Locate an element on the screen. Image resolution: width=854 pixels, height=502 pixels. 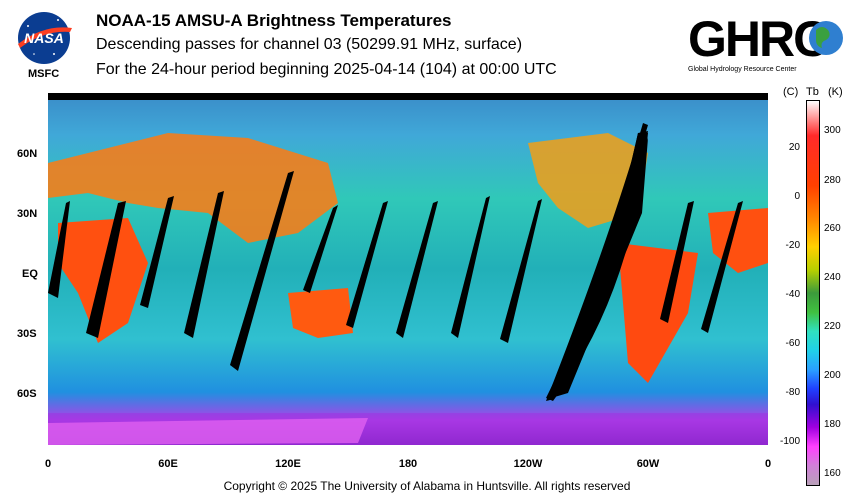
colorbar-kelvin-tick: 300 is located at coordinates (832, 130).